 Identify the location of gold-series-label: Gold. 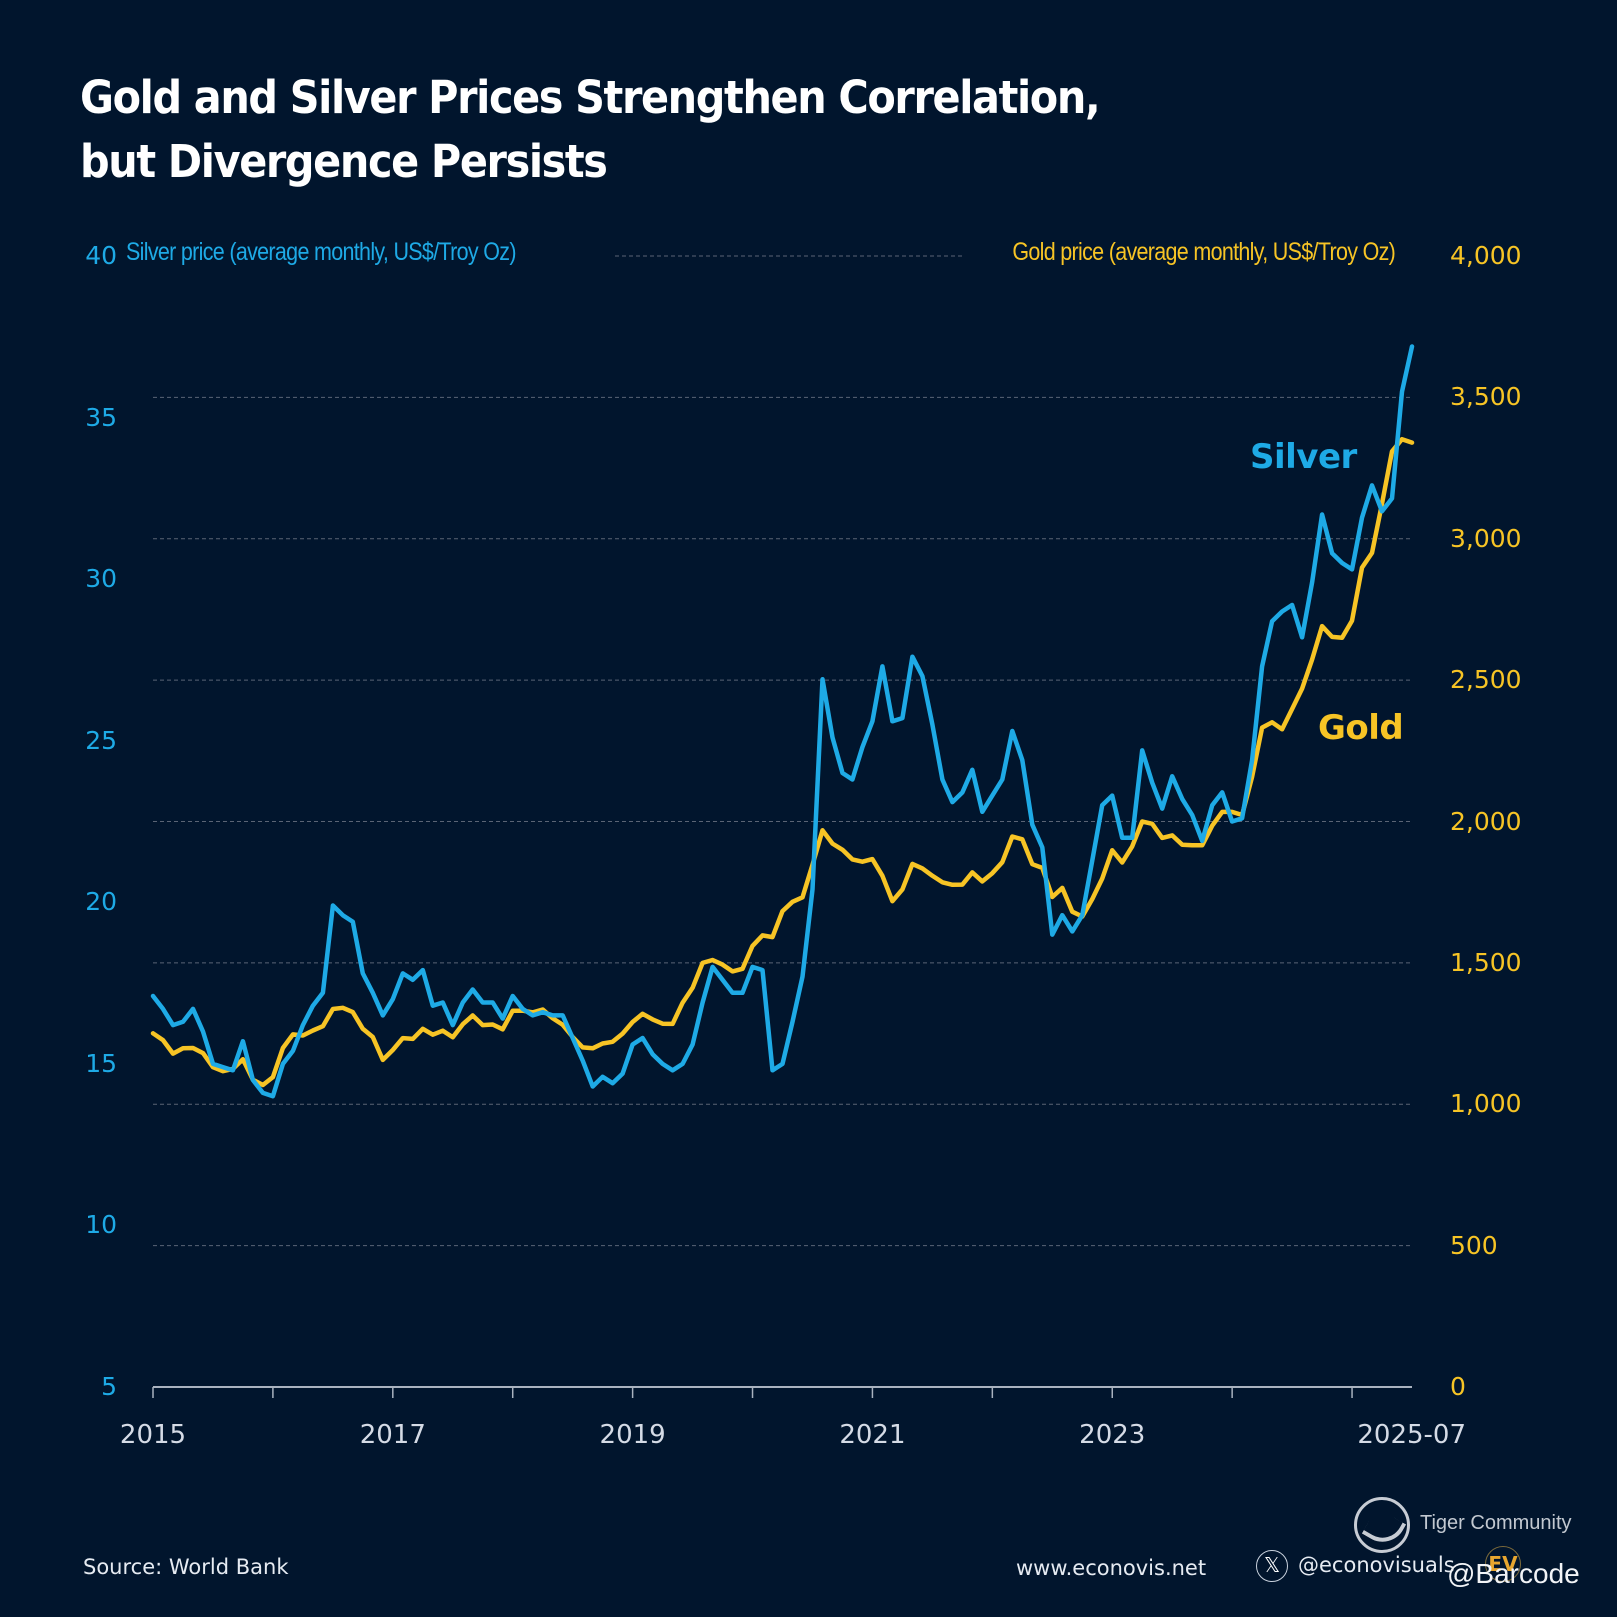
(1361, 728).